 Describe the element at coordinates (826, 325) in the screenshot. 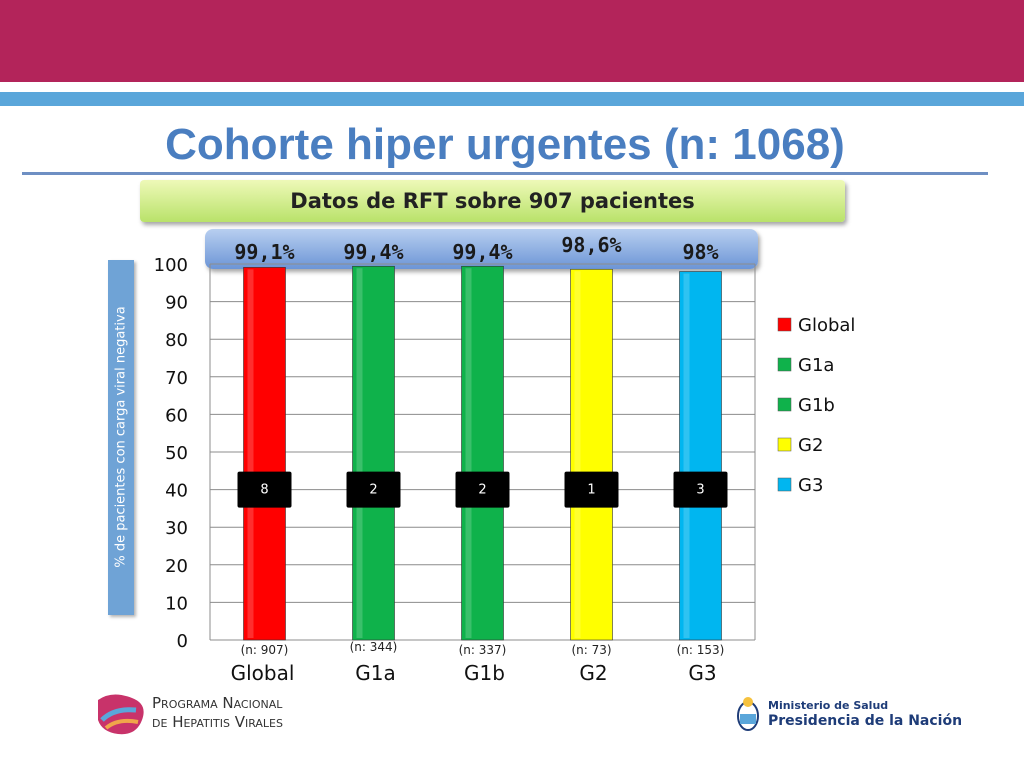

I see `legend-entry: Global` at that location.